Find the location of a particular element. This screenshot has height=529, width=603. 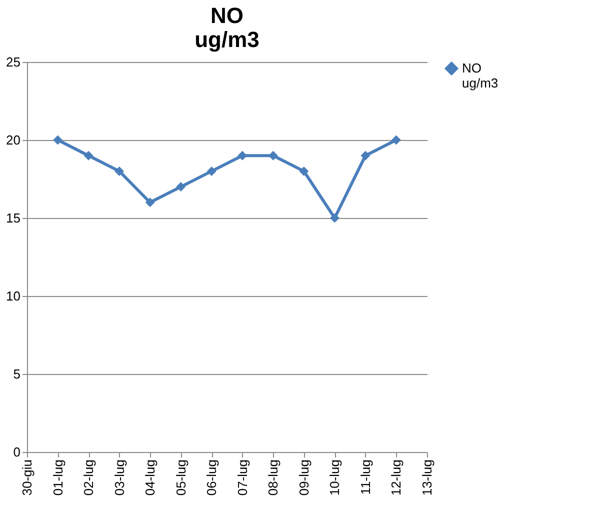

y-tick-label: 15 is located at coordinates (13, 218).